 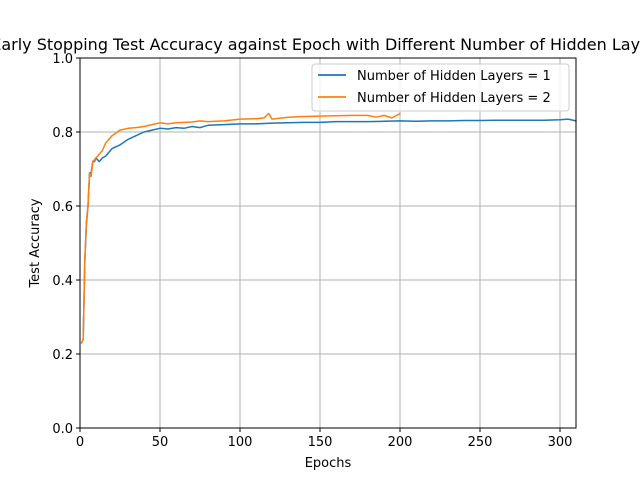 What do you see at coordinates (560, 442) in the screenshot?
I see `x-tick-label: 300` at bounding box center [560, 442].